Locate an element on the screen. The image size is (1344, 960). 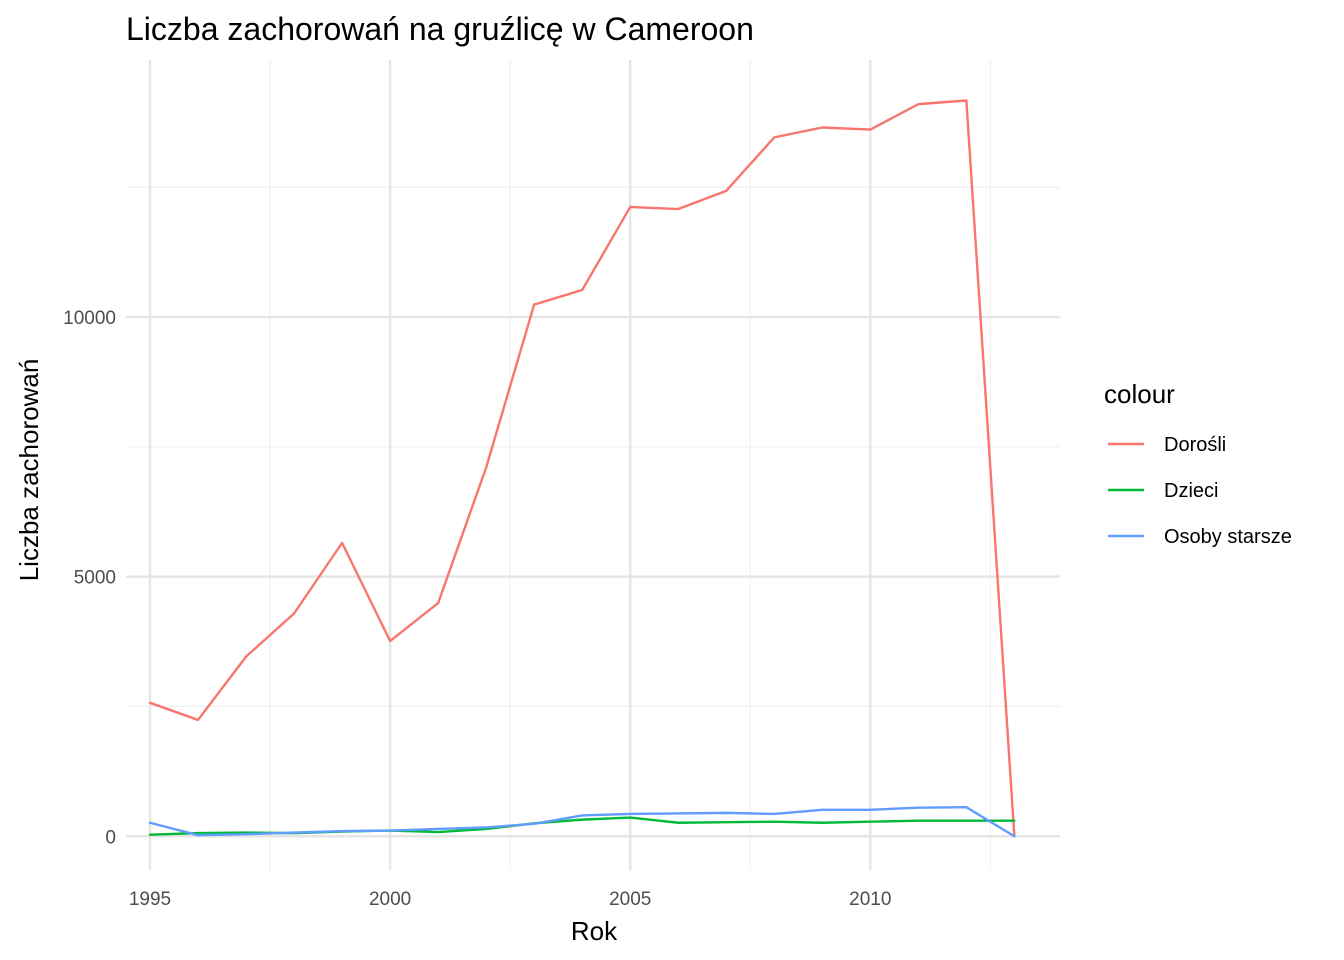
x-axis-tick-labels: 1995 2000 2005 2010 is located at coordinates (510, 899).